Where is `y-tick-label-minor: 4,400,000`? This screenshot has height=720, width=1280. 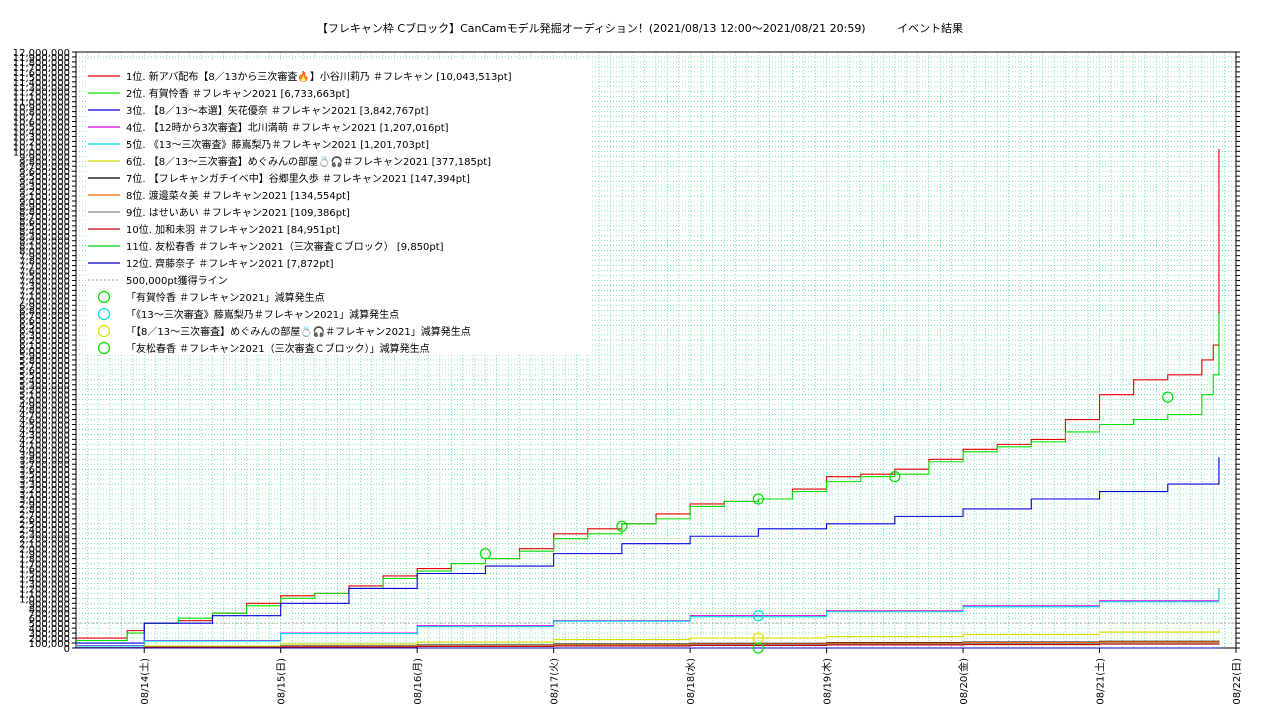 y-tick-label-minor: 4,400,000 is located at coordinates (44, 430).